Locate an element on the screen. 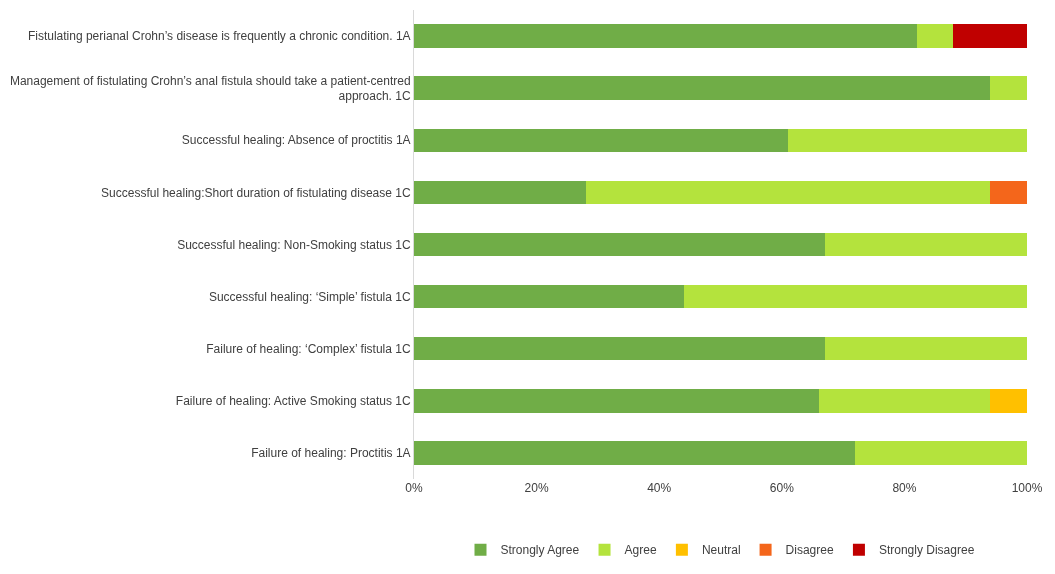 Image resolution: width=1055 pixels, height=574 pixels. legend-label: Strongly Disagree is located at coordinates (926, 550).